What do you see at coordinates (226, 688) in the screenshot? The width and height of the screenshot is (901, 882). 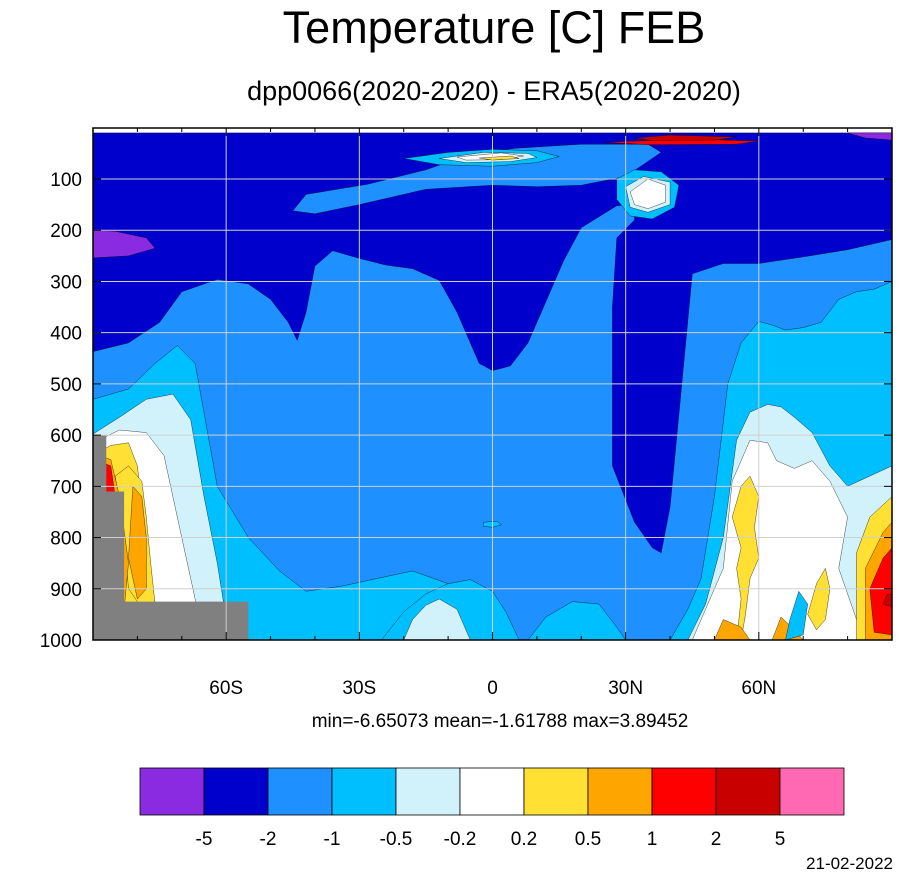 I see `x-tick-label: 60S` at bounding box center [226, 688].